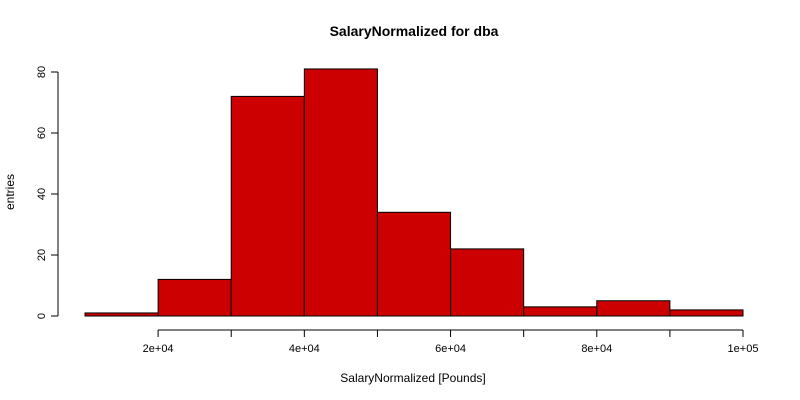  Describe the element at coordinates (596, 349) in the screenshot. I see `x-tick-label: 8e+04` at that location.